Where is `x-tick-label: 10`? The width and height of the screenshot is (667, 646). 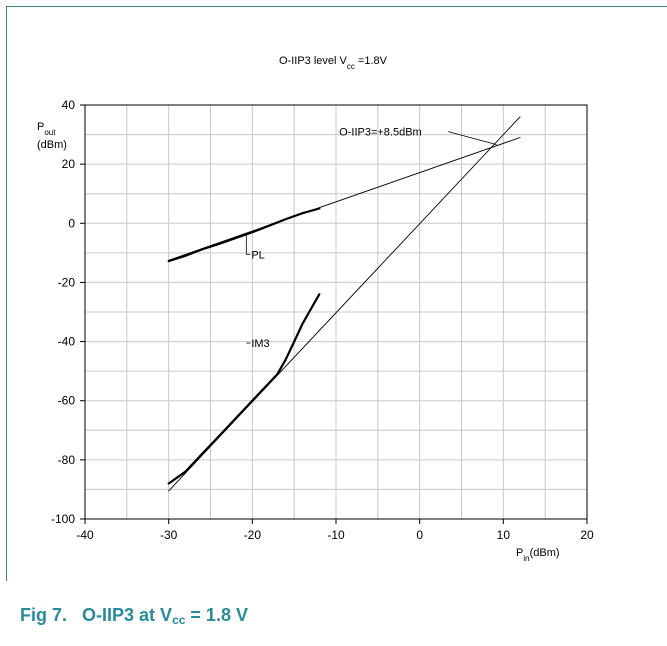 x-tick-label: 10 is located at coordinates (504, 535).